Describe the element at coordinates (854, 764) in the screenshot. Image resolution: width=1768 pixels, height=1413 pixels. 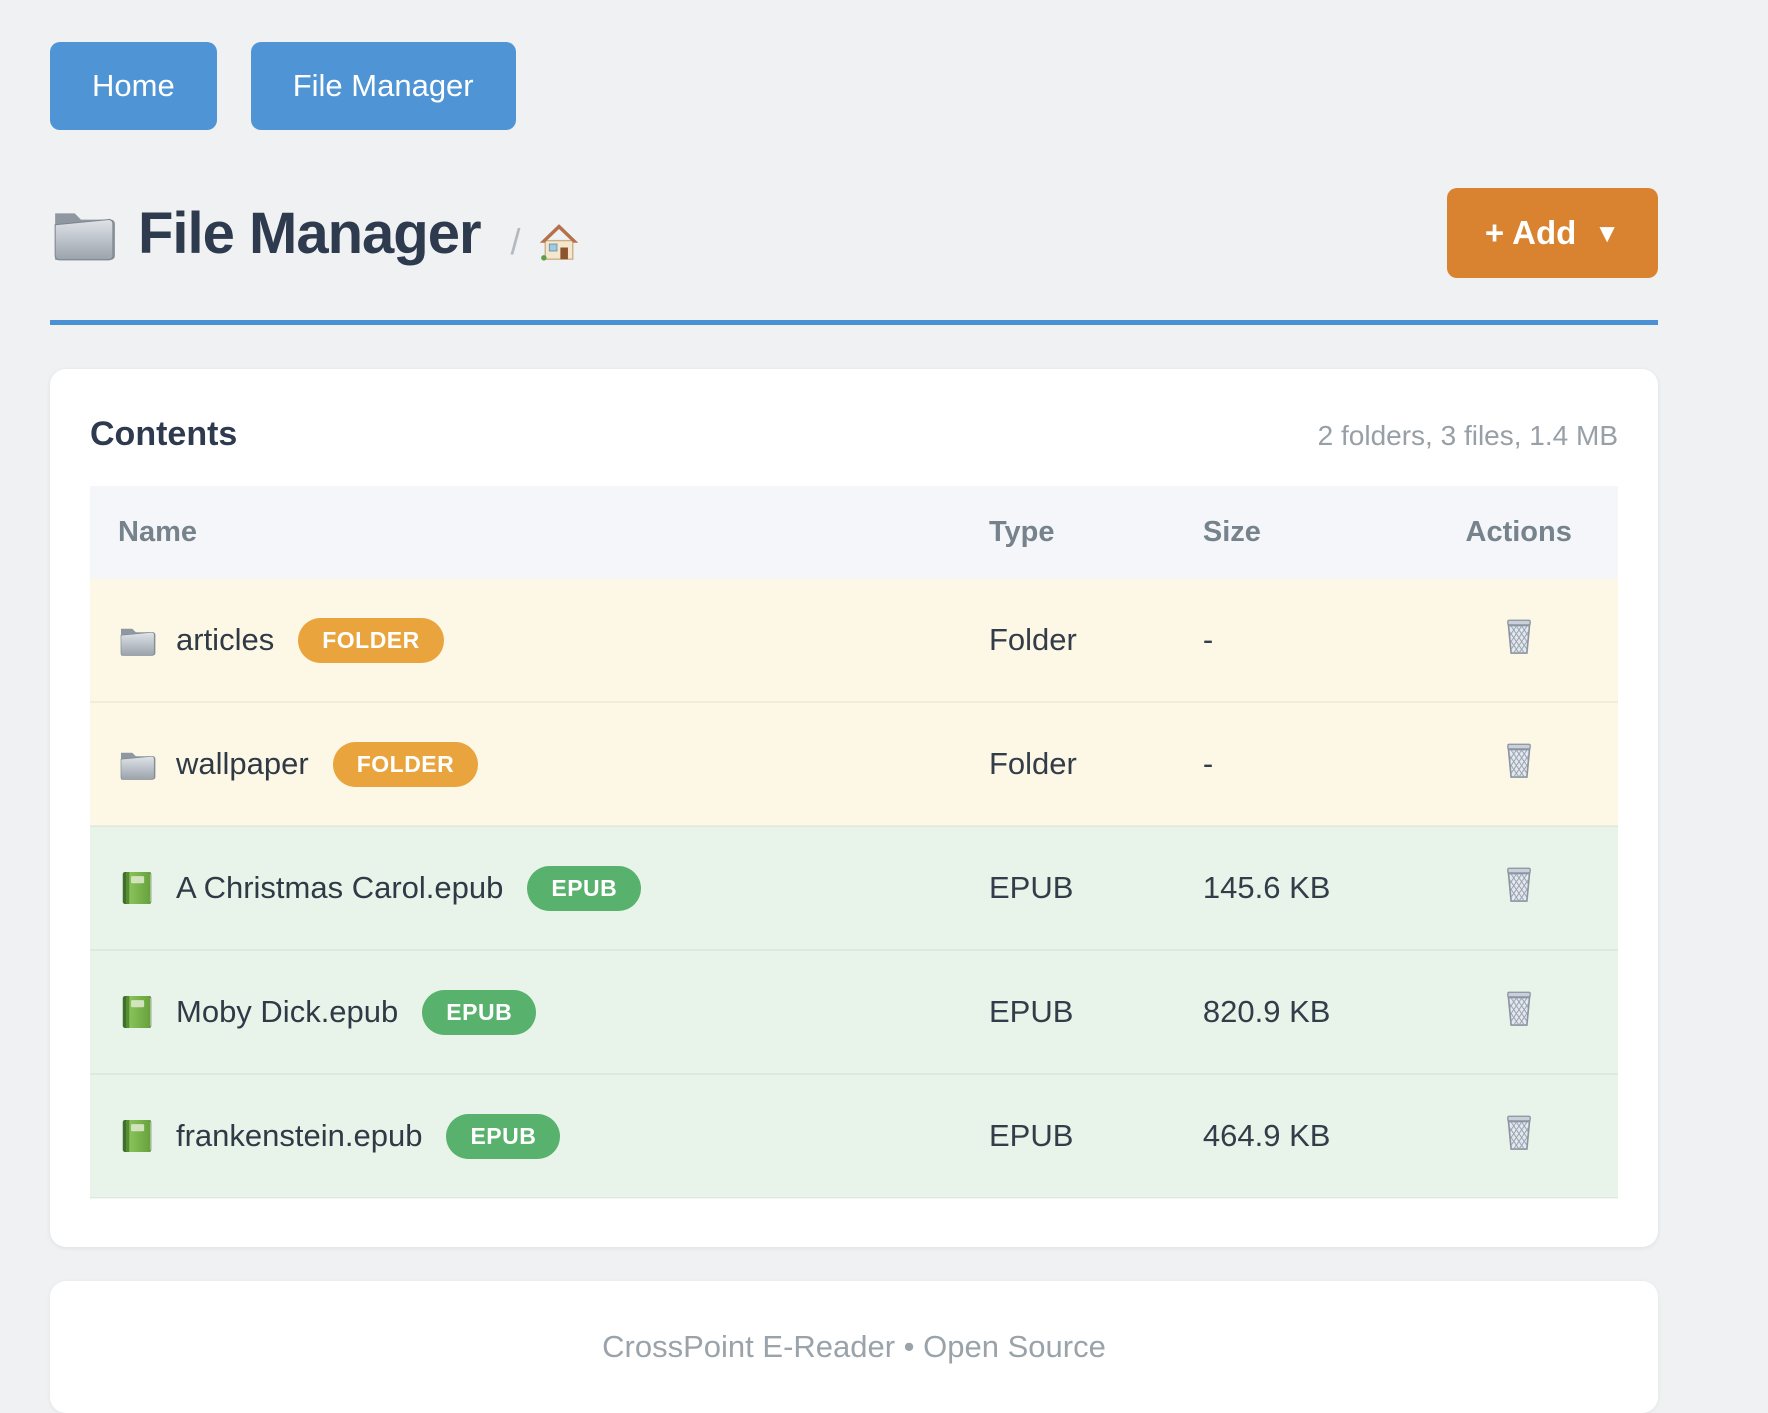
I see `table-row: wallpaper FOLDER Folder -` at that location.